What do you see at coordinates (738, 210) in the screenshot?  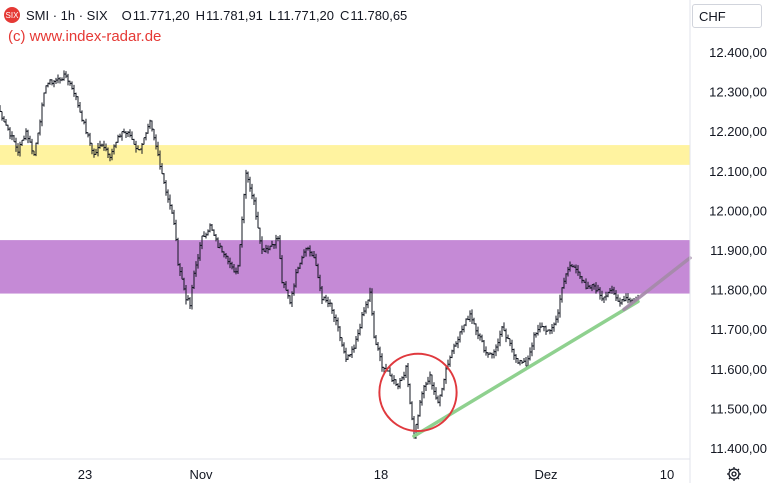 I see `y-tick-label: 12.000,00` at bounding box center [738, 210].